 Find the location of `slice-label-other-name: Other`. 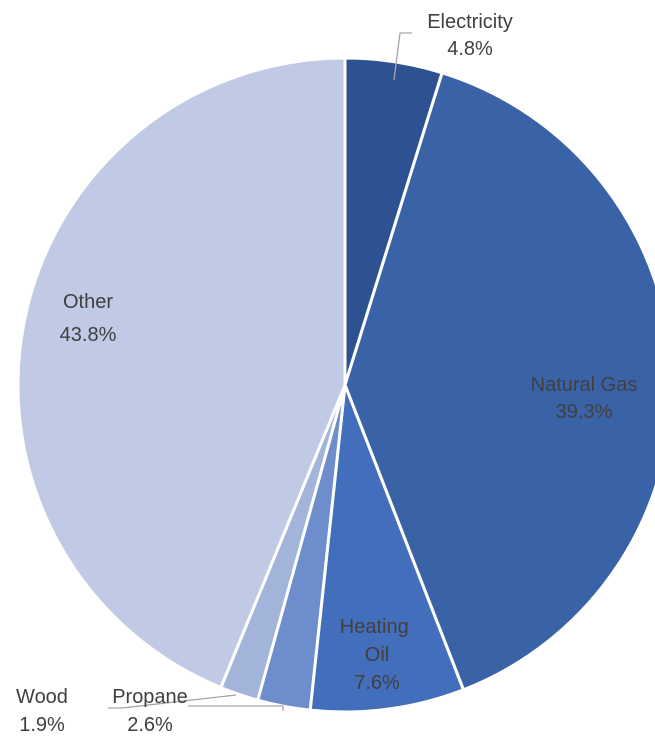

slice-label-other-name: Other is located at coordinates (88, 302).